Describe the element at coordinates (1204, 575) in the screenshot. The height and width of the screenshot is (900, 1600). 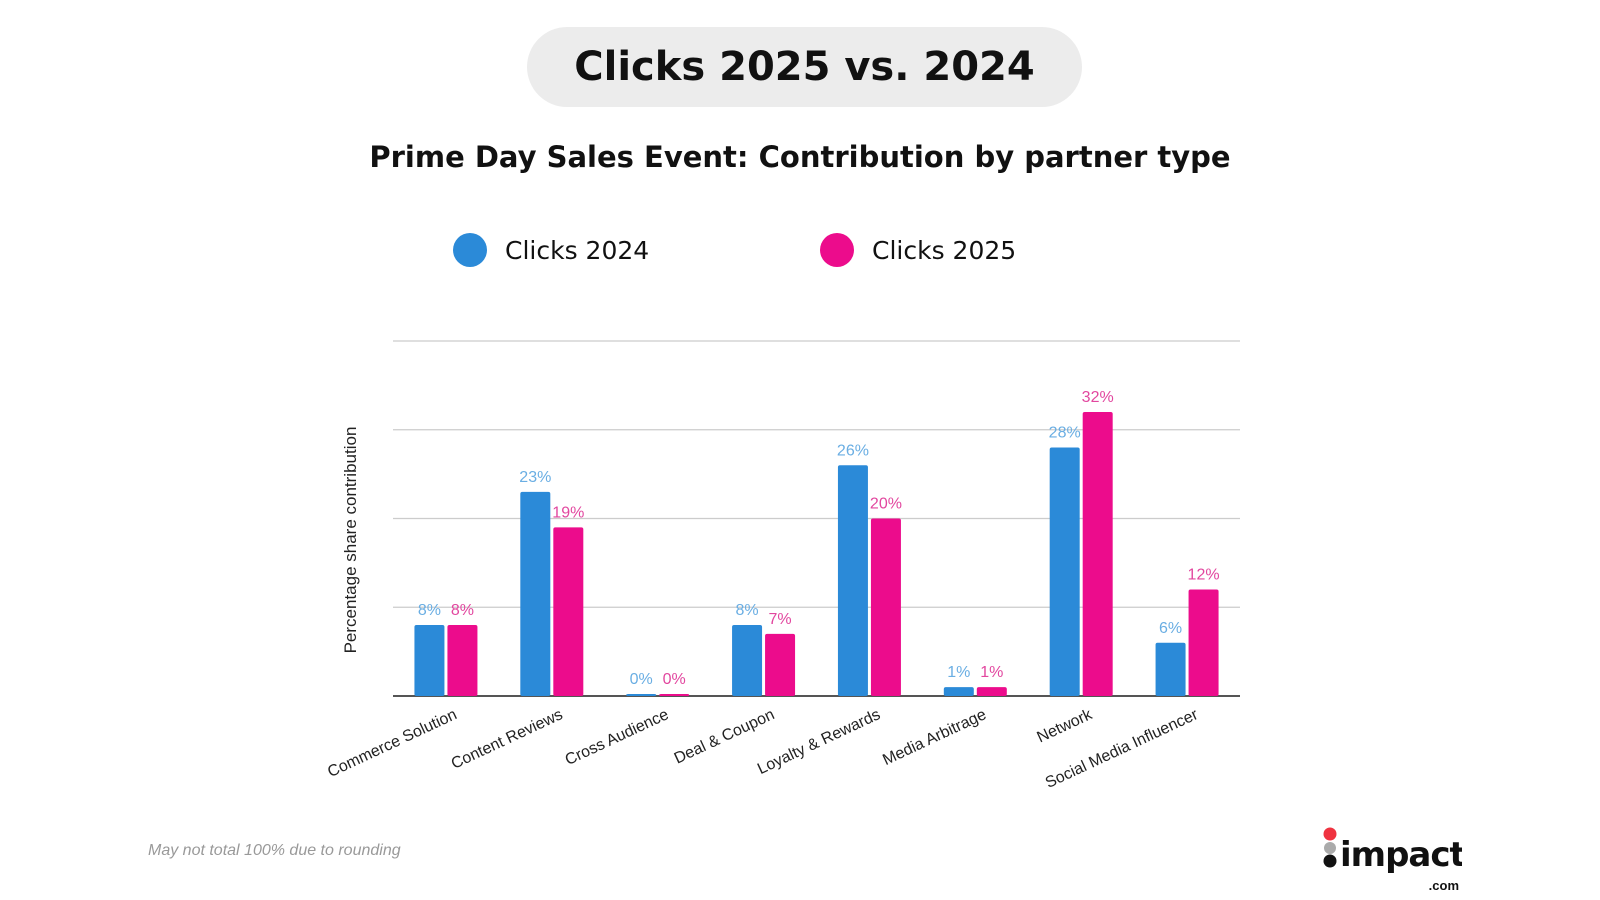
I see `data-label: 12%` at that location.